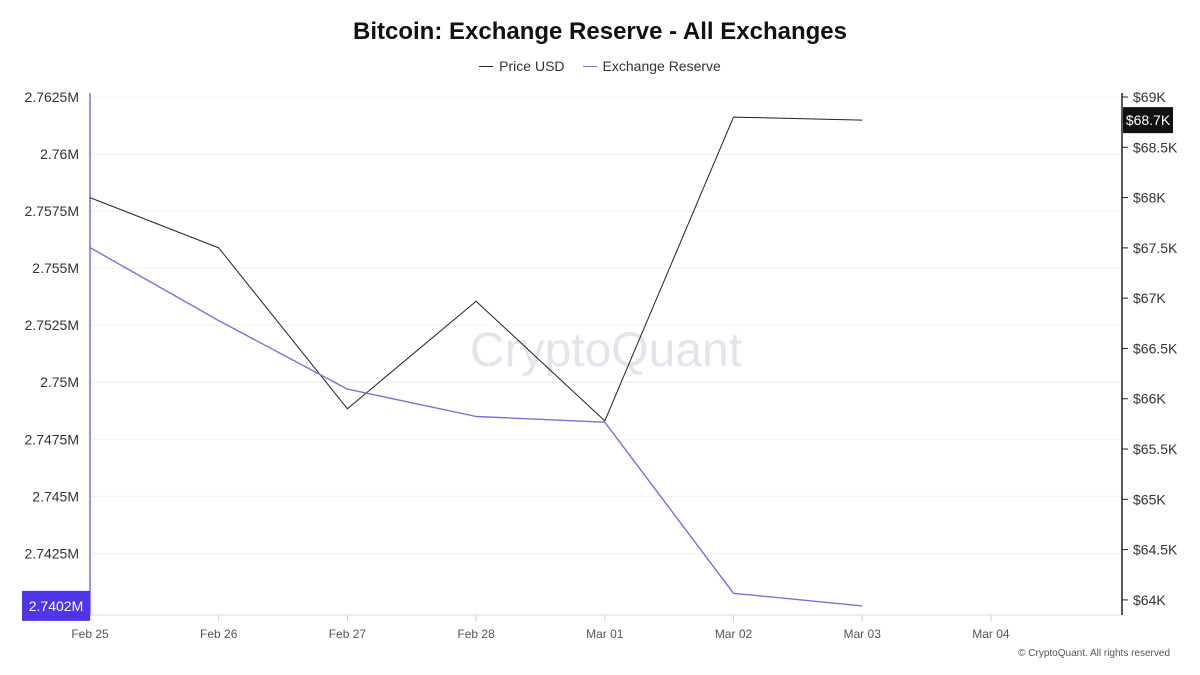 The height and width of the screenshot is (675, 1200). What do you see at coordinates (605, 634) in the screenshot?
I see `x-tick-label: Mar 01` at bounding box center [605, 634].